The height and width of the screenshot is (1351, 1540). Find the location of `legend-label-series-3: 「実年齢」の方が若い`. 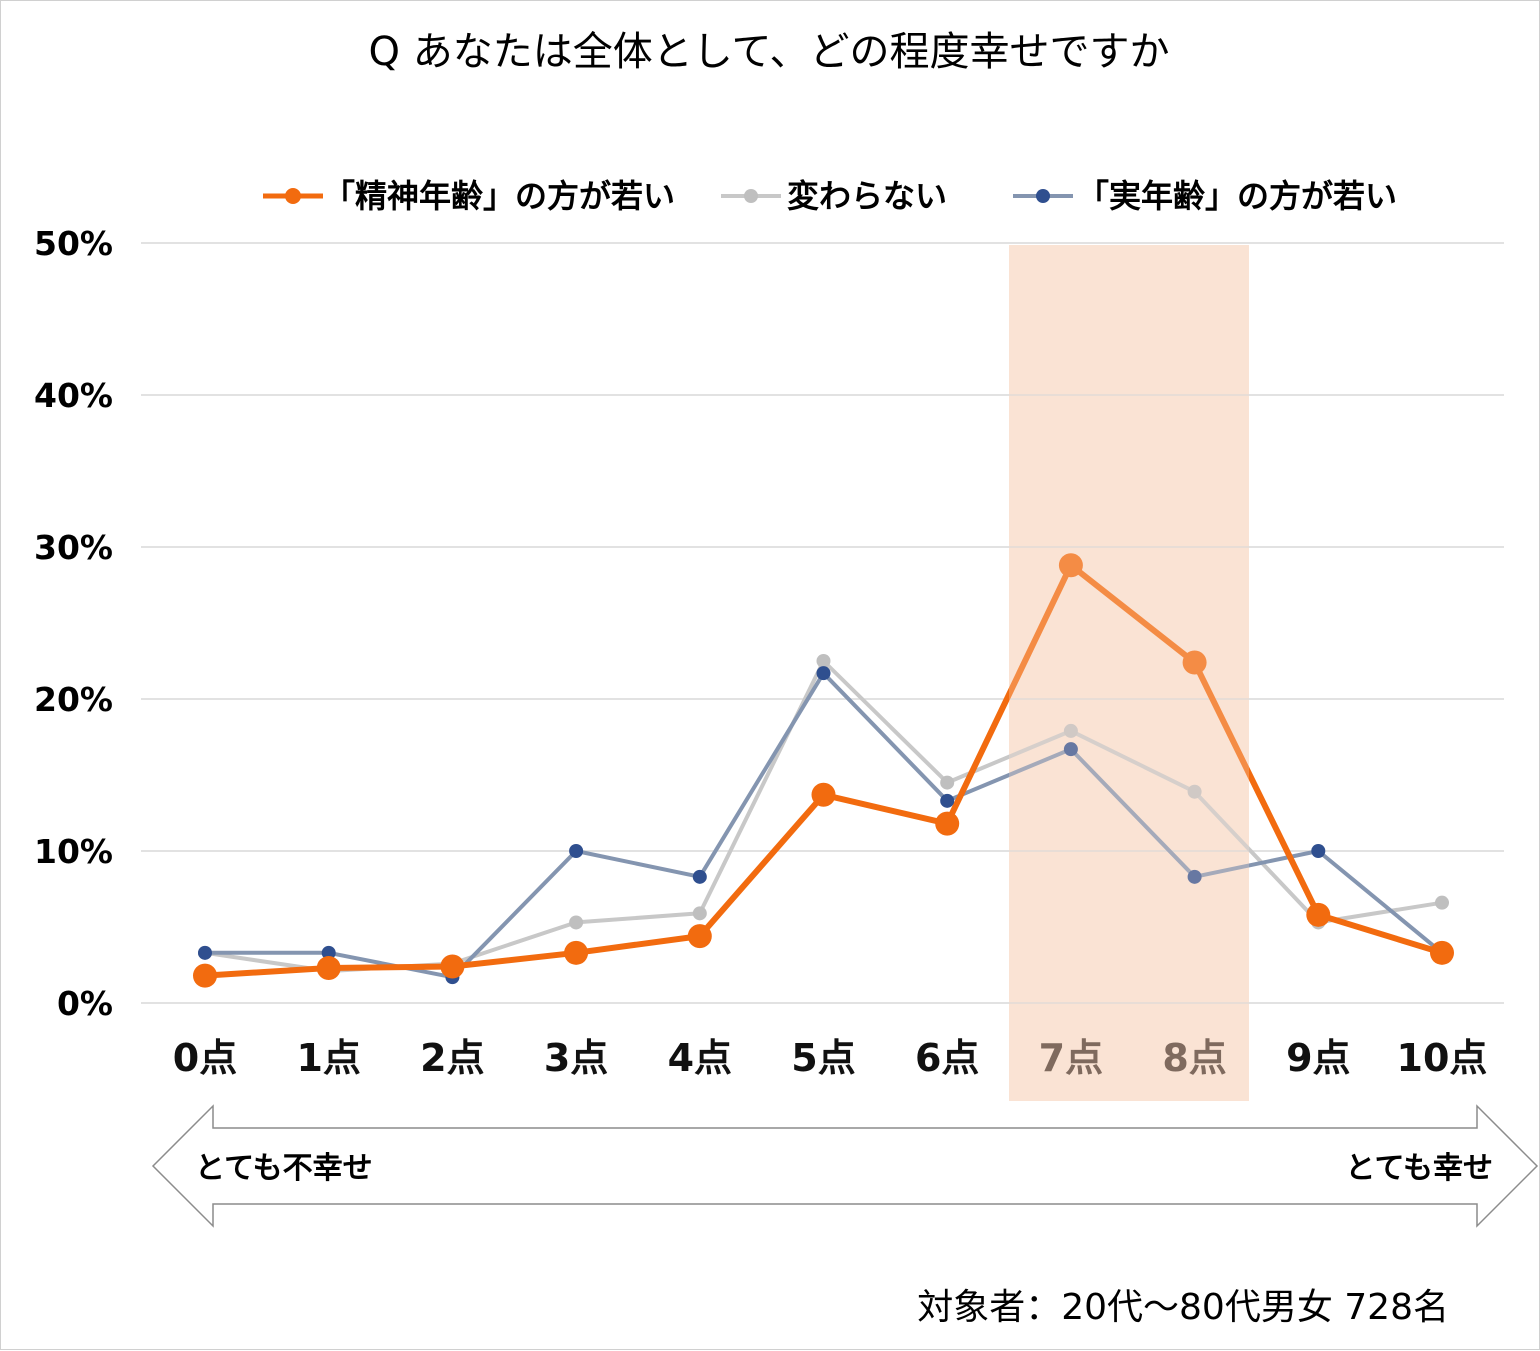

legend-label-series-3: 「実年齢」の方が若い is located at coordinates (1237, 196).